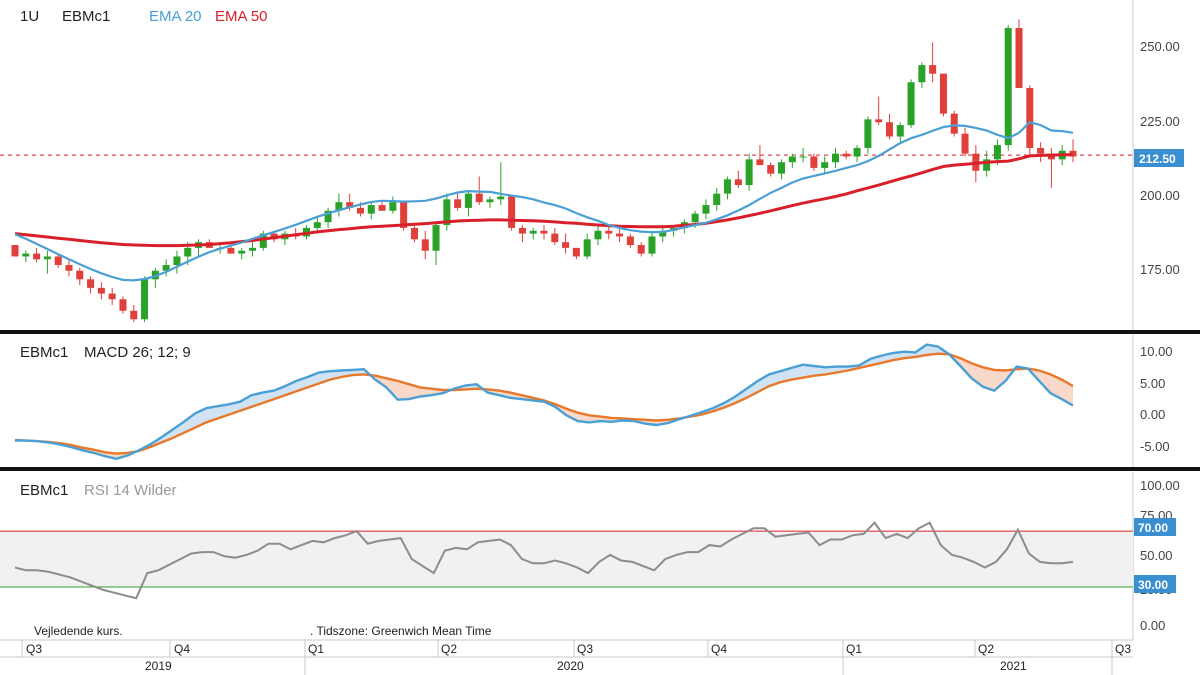 The height and width of the screenshot is (675, 1200). I want to click on quarter-label: Q2, so click(449, 649).